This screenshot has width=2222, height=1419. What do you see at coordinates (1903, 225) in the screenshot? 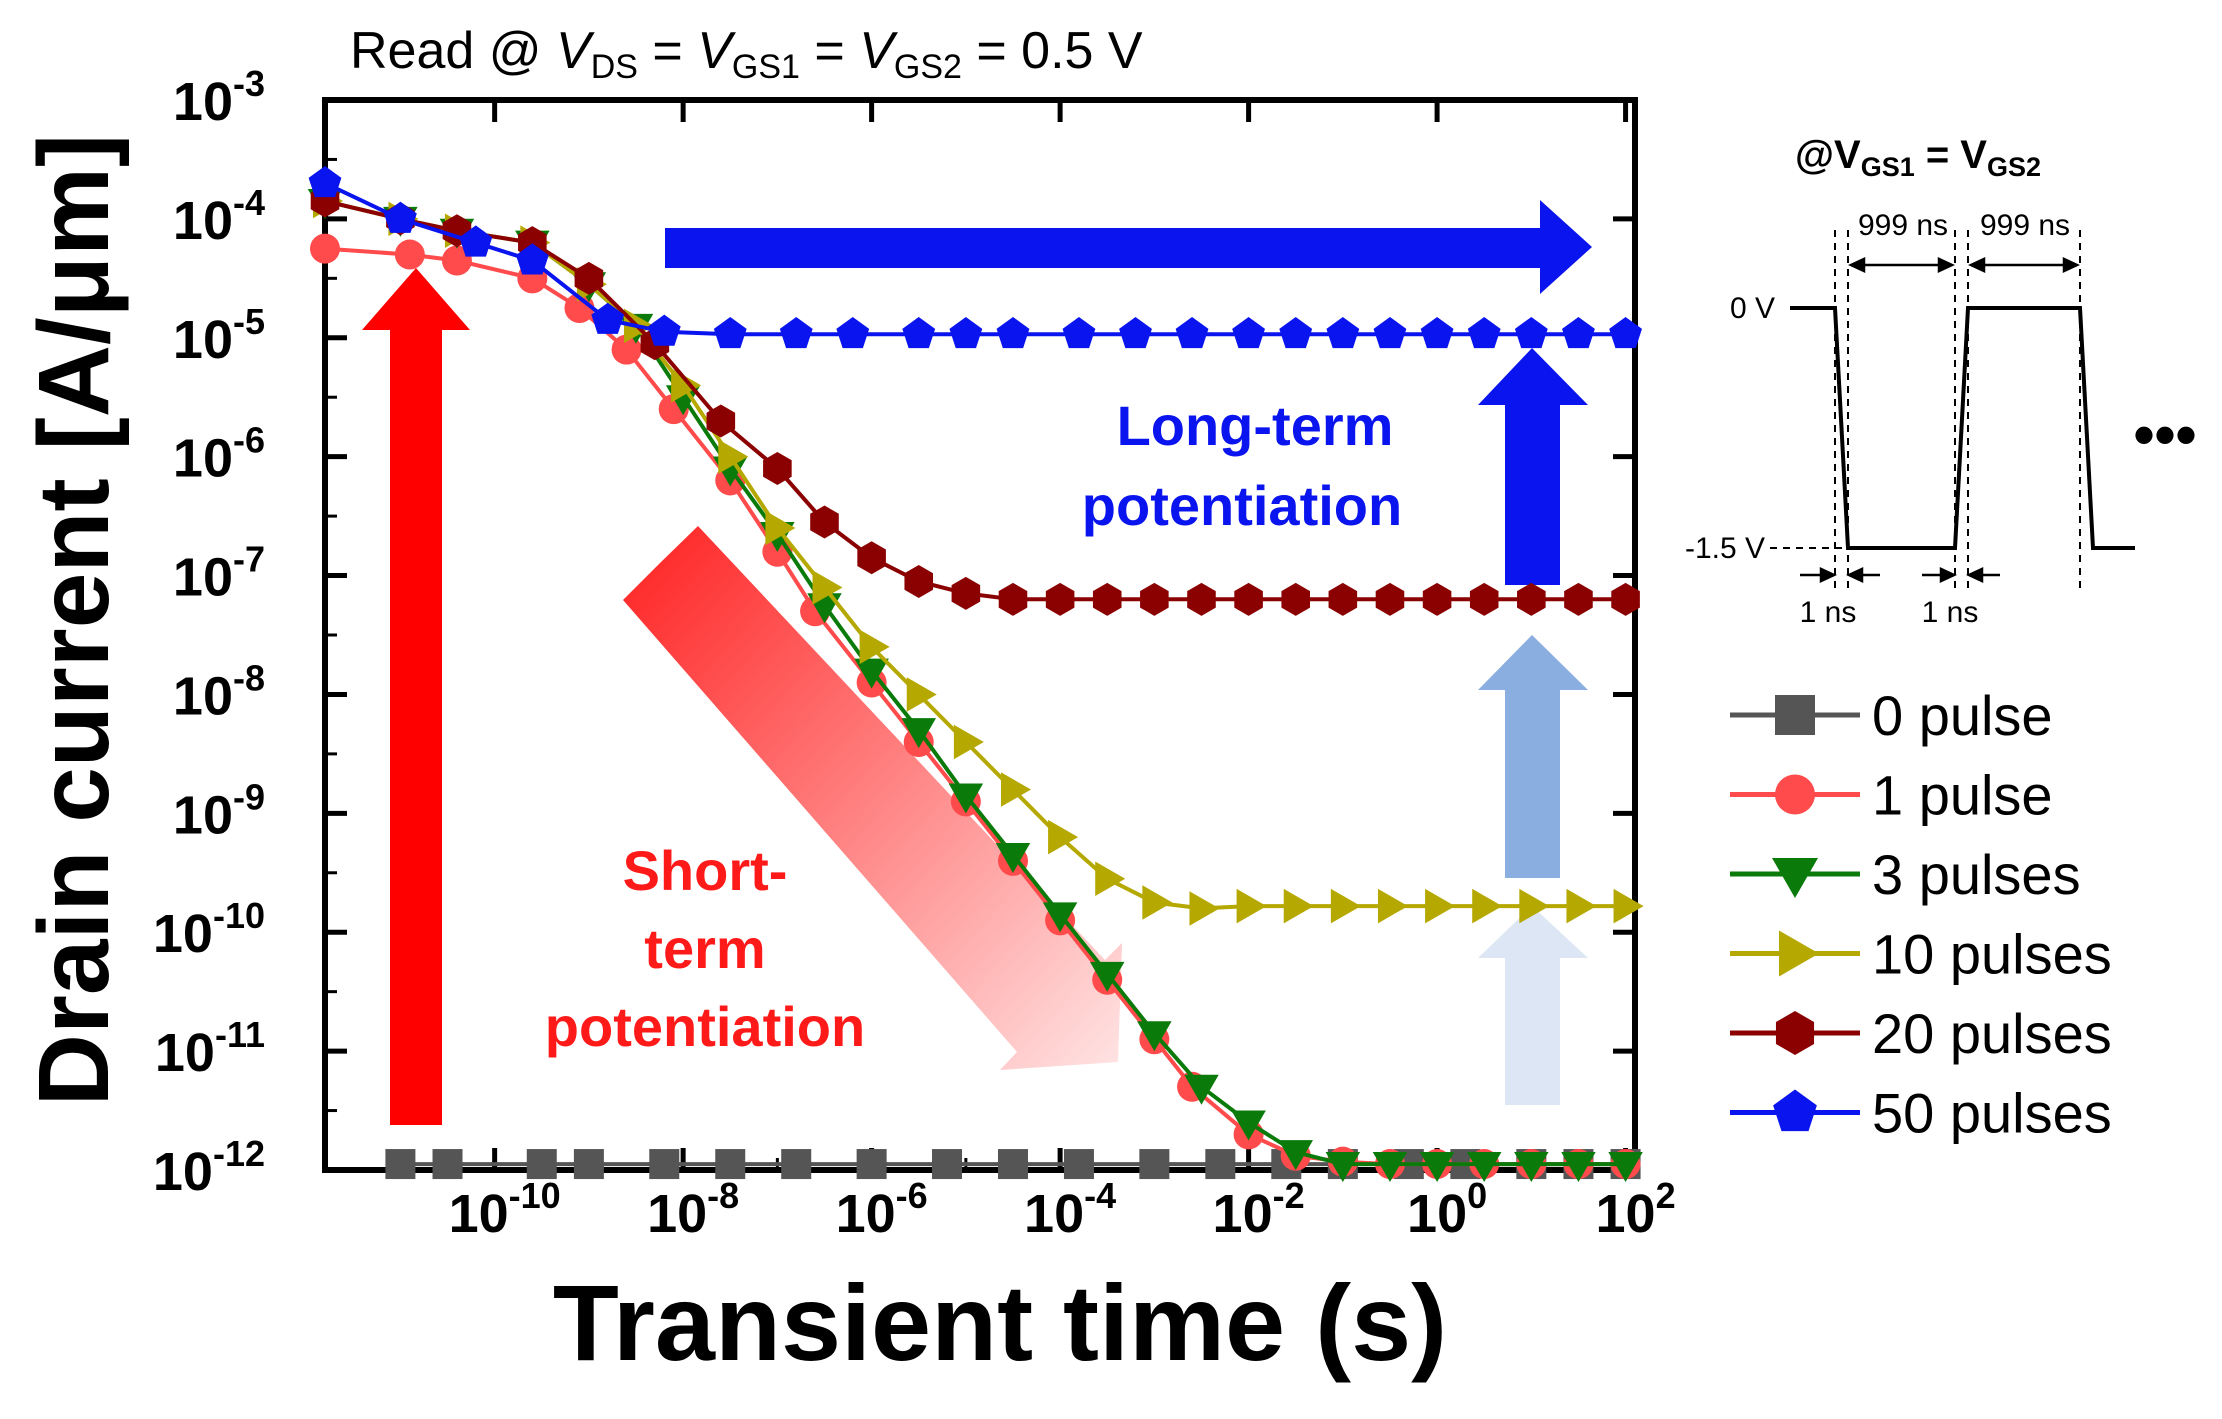
I see `pulse-width-label: 999 ns` at bounding box center [1903, 225].